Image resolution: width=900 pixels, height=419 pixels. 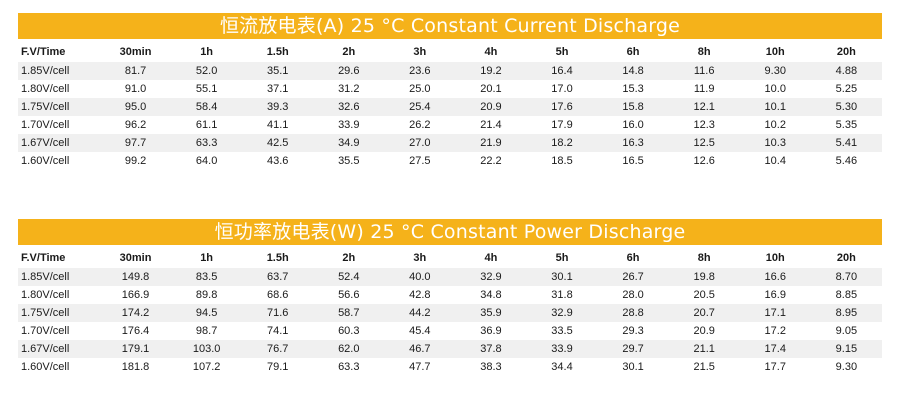 What do you see at coordinates (633, 295) in the screenshot?
I see `table-cell: 28.0` at bounding box center [633, 295].